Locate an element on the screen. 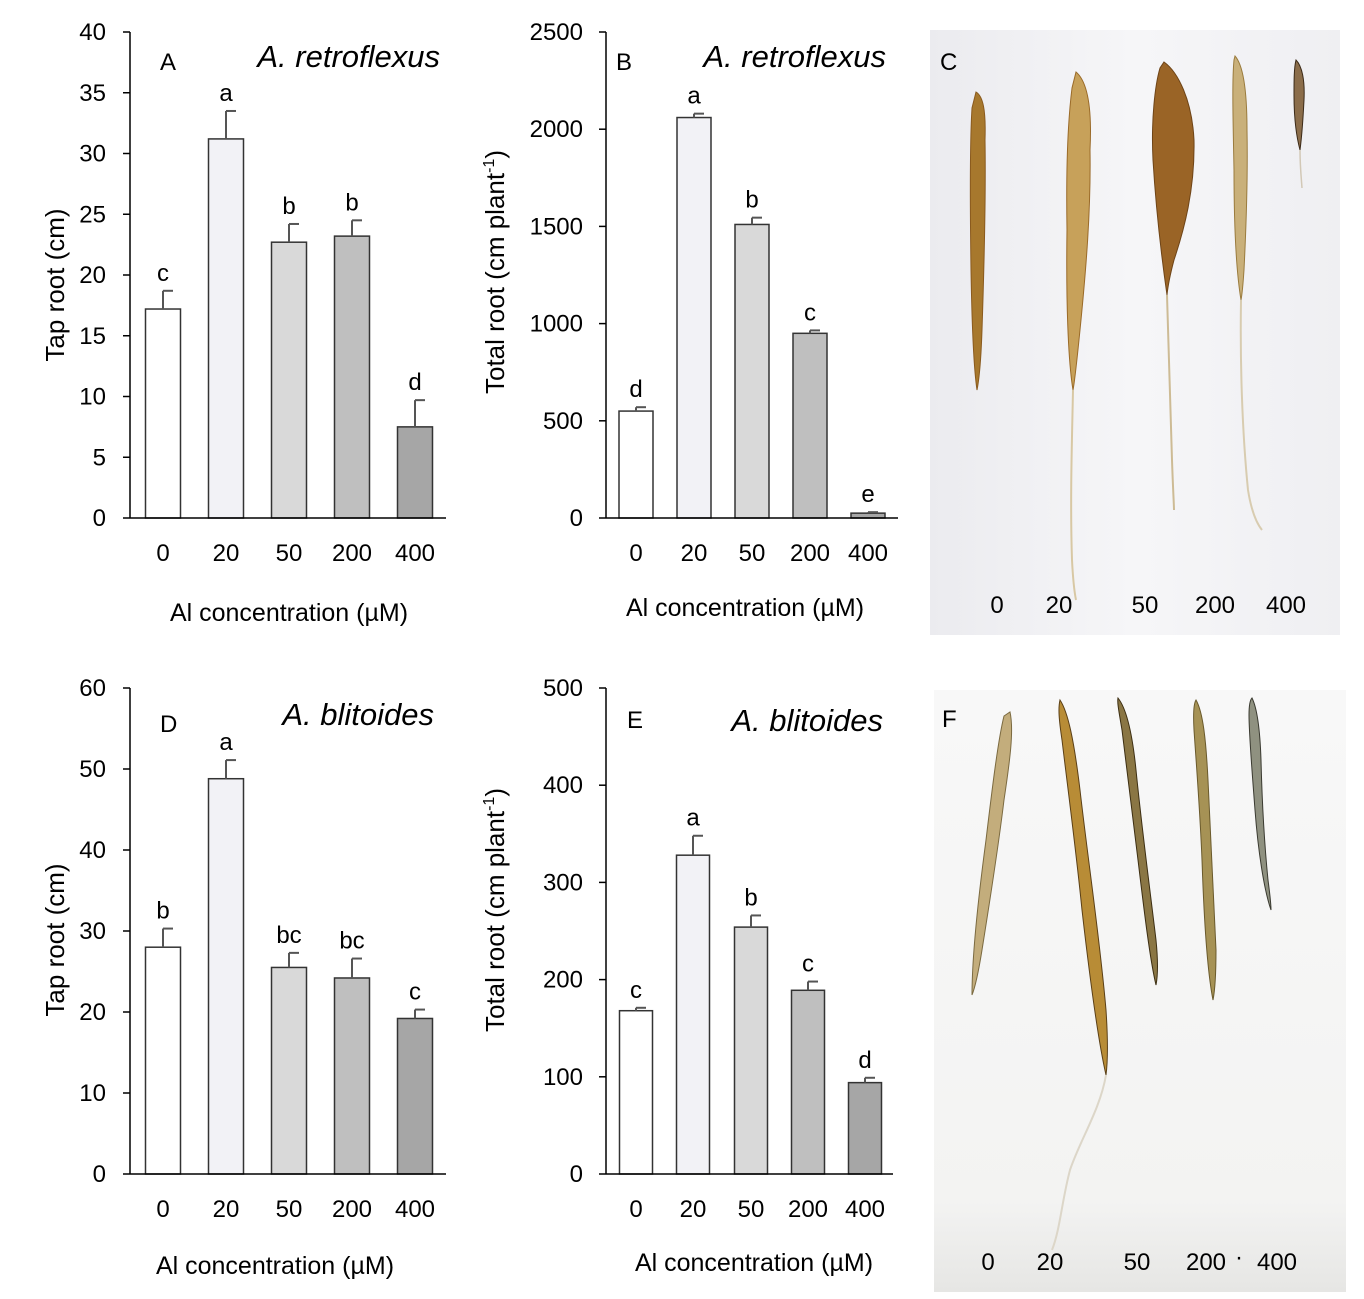 This screenshot has height=1299, width=1364. panel-b-x-tick-label-200: 200 is located at coordinates (810, 553).